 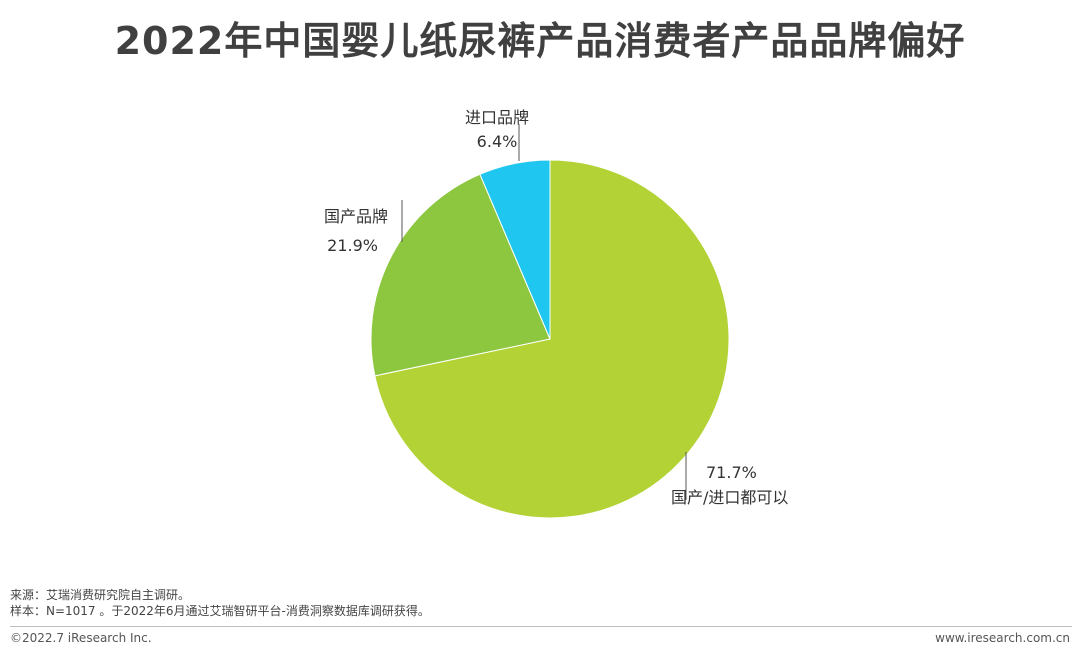 I want to click on source-note: 来源：艾瑞消费研究院自主调研。, so click(x=100, y=595).